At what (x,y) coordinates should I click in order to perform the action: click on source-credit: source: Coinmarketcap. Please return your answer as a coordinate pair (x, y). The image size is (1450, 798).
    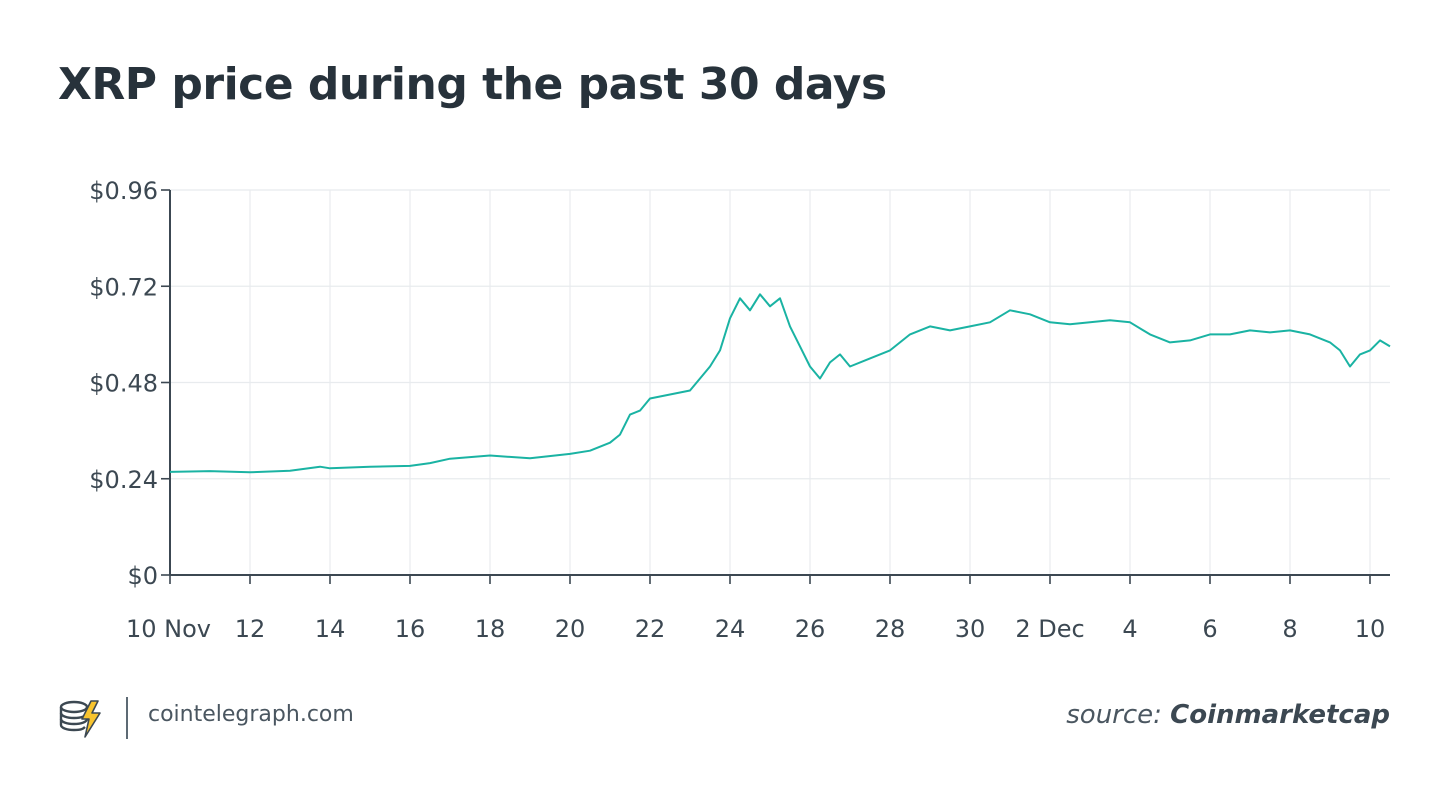
    Looking at the image, I should click on (1228, 715).